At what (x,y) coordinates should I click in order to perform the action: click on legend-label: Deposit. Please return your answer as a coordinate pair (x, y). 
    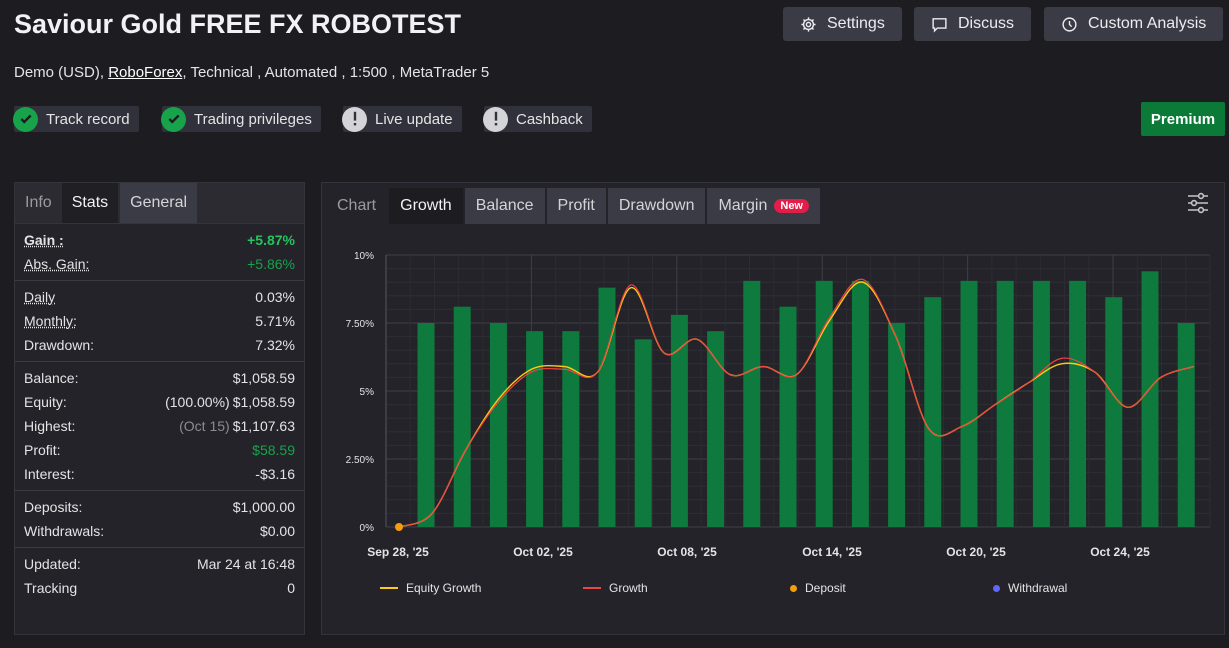
    Looking at the image, I should click on (825, 588).